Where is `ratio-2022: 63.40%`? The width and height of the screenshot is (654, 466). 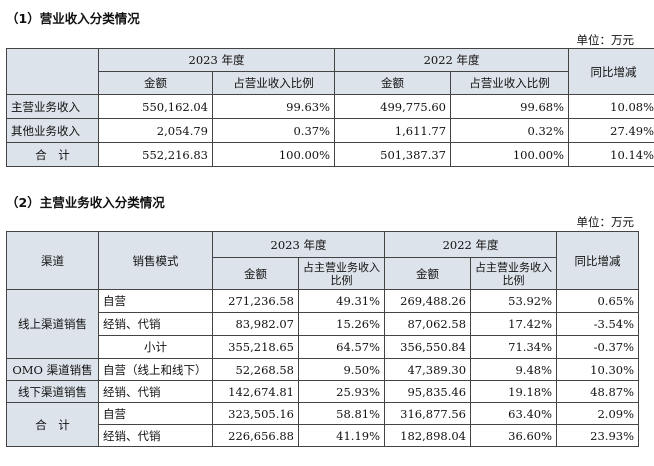 ratio-2022: 63.40% is located at coordinates (514, 413).